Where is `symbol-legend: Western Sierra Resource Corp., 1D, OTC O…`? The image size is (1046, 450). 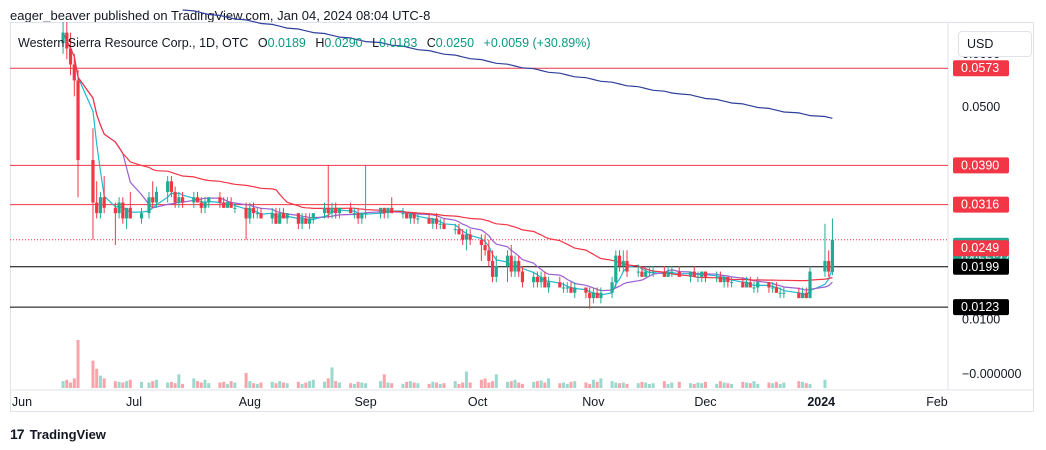
symbol-legend: Western Sierra Resource Corp., 1D, OTC O… is located at coordinates (304, 43).